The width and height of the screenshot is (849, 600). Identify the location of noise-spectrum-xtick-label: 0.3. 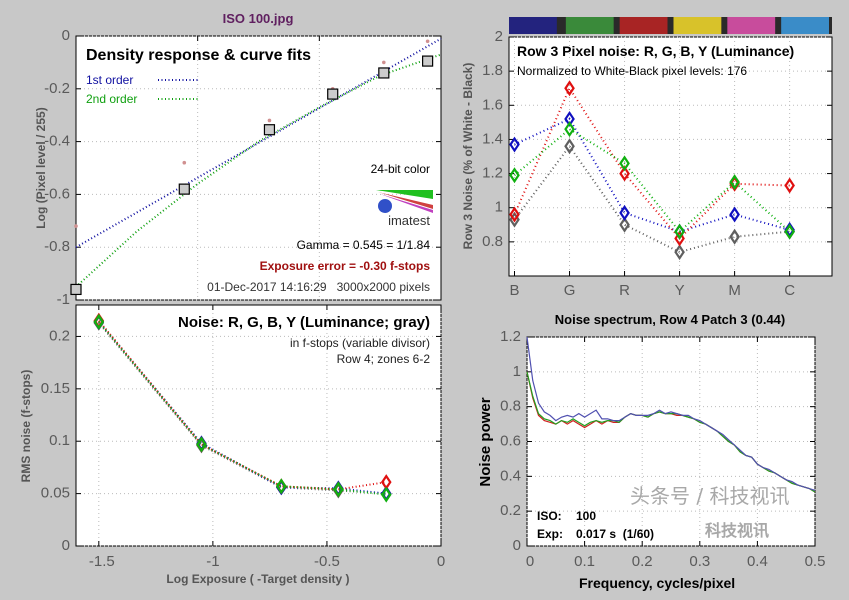
(699, 561).